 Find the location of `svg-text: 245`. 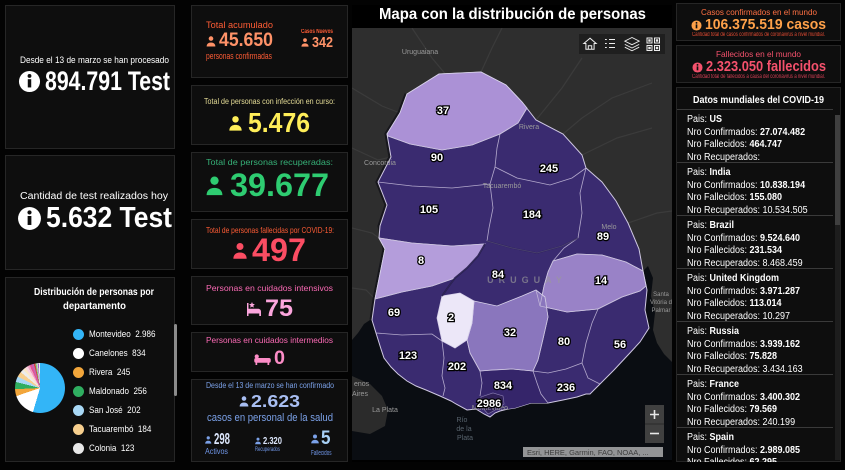

svg-text: 245 is located at coordinates (549, 169).